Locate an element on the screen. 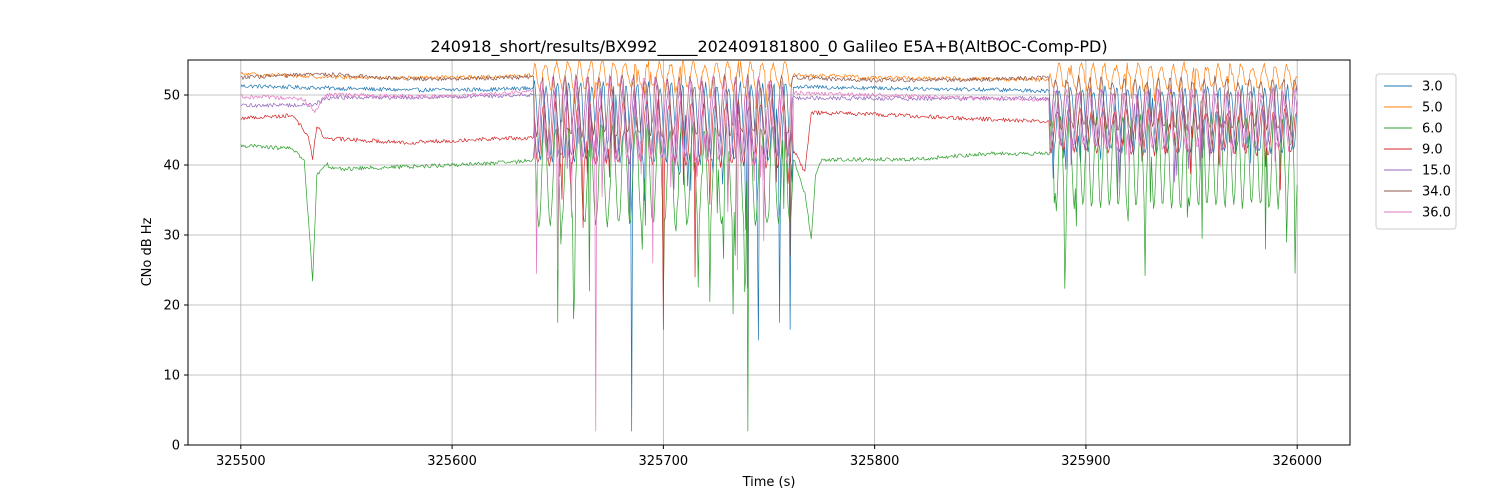  legend-label: 15.0 is located at coordinates (1436, 171).